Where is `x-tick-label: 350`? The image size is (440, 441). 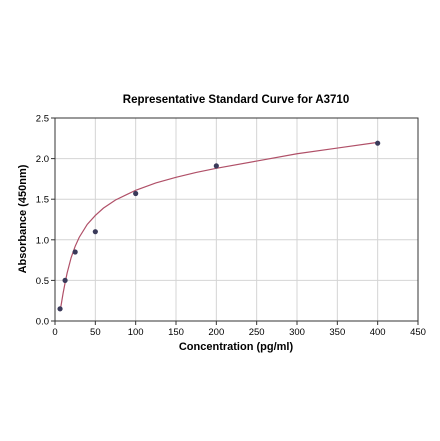 x-tick-label: 350 is located at coordinates (337, 332).